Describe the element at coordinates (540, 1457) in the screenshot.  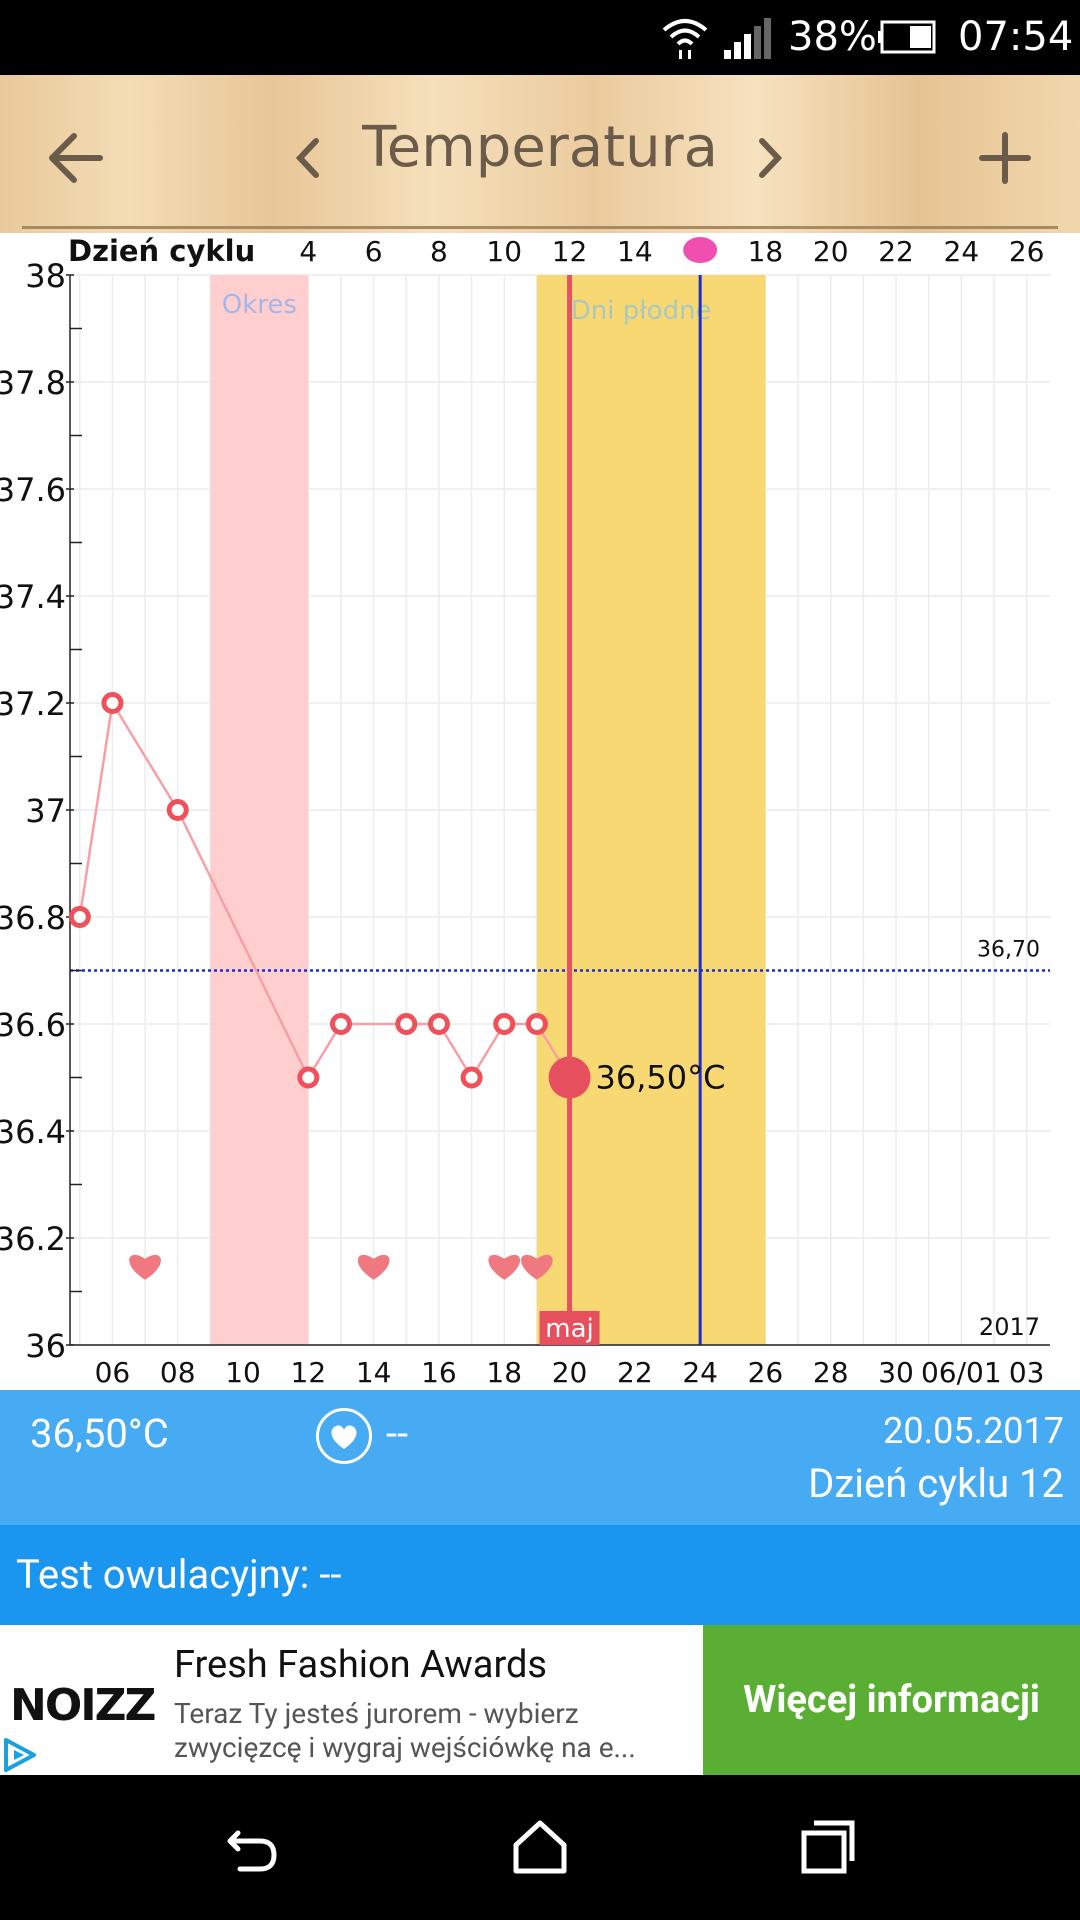
I see `day-info-panel: 36,50°C -- 20.05.2017 Dzień cyklu 12` at that location.